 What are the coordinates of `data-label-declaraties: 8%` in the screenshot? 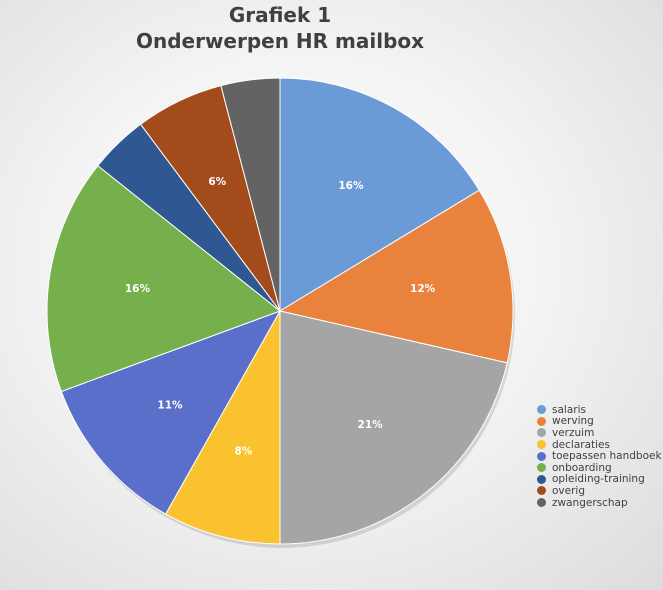 It's located at (243, 452).